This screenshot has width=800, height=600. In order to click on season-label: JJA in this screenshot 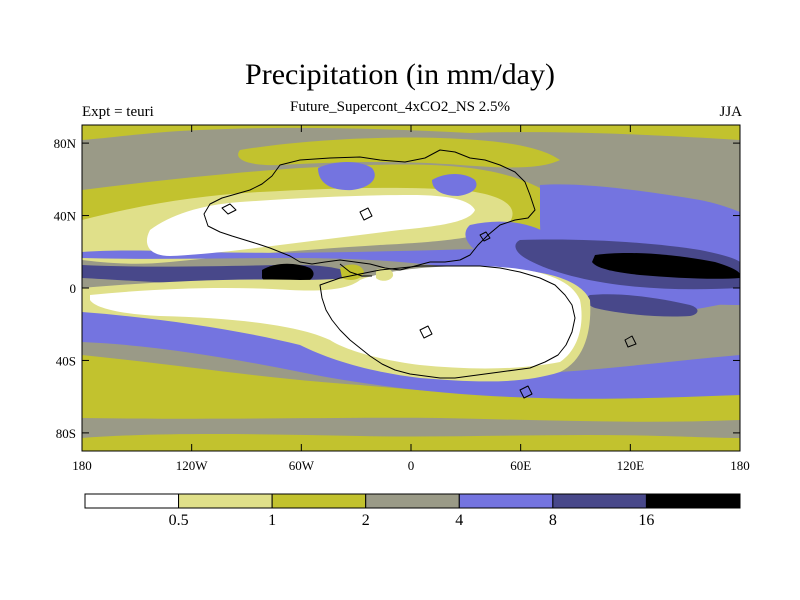, I will do `click(730, 112)`.